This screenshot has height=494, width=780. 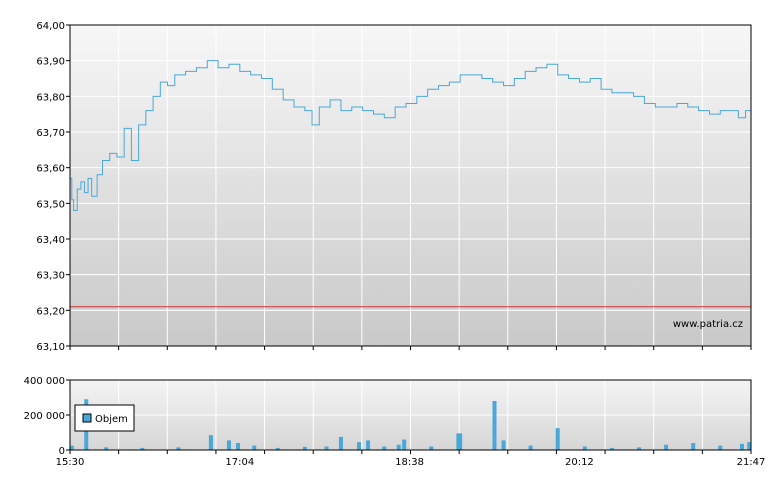 What do you see at coordinates (50, 26) in the screenshot?
I see `price-y-tick-label: 64,00` at bounding box center [50, 26].